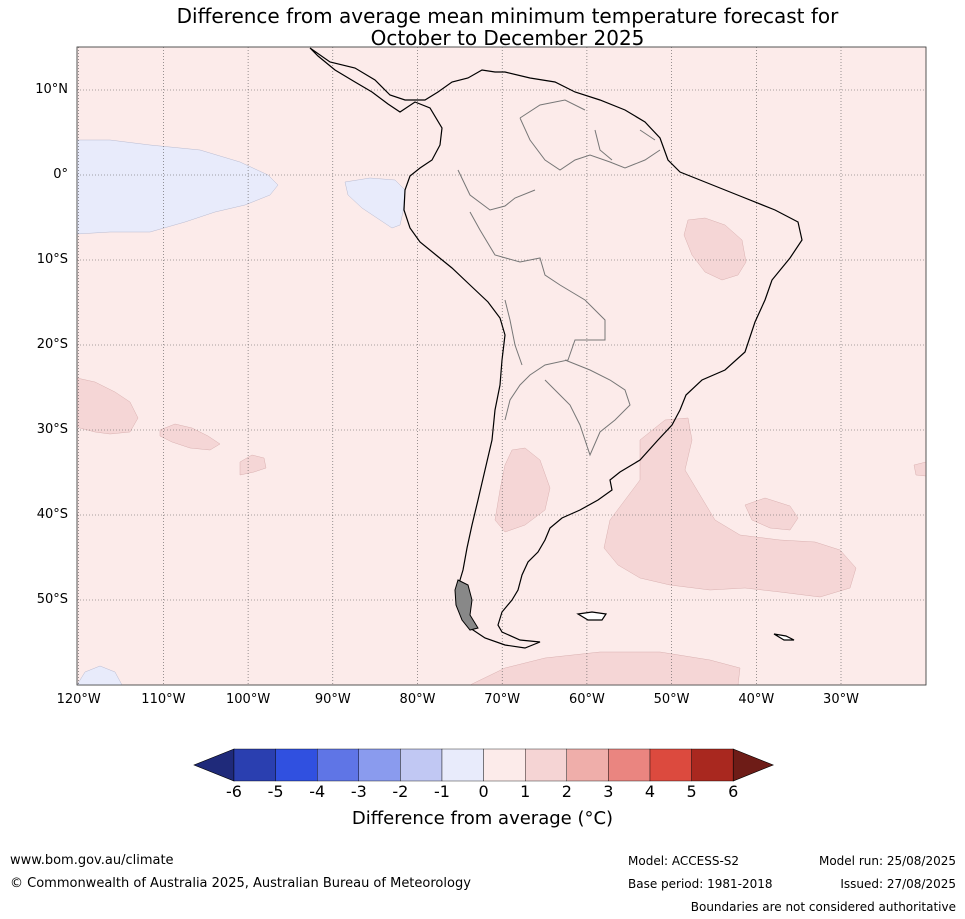  What do you see at coordinates (78, 699) in the screenshot?
I see `longitude-label: 120°W` at bounding box center [78, 699].